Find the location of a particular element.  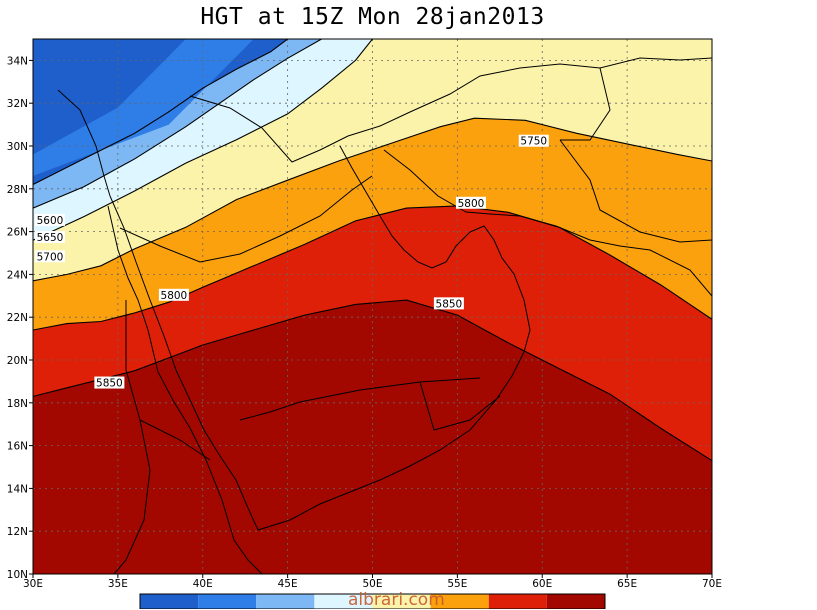

contour-label: 5750 is located at coordinates (533, 142).